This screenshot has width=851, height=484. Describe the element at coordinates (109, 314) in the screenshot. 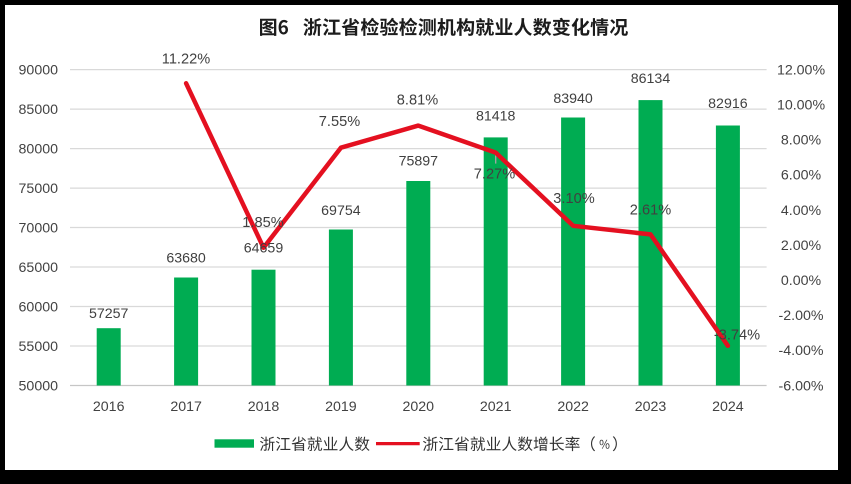

I see `svg-text: 57257` at that location.